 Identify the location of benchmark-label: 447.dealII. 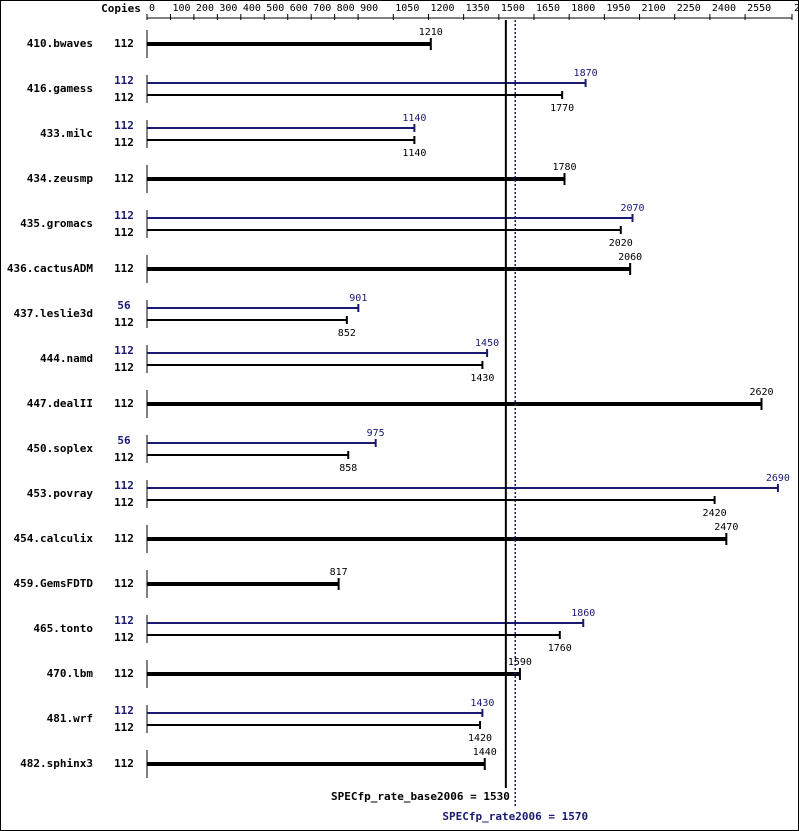
(60, 403).